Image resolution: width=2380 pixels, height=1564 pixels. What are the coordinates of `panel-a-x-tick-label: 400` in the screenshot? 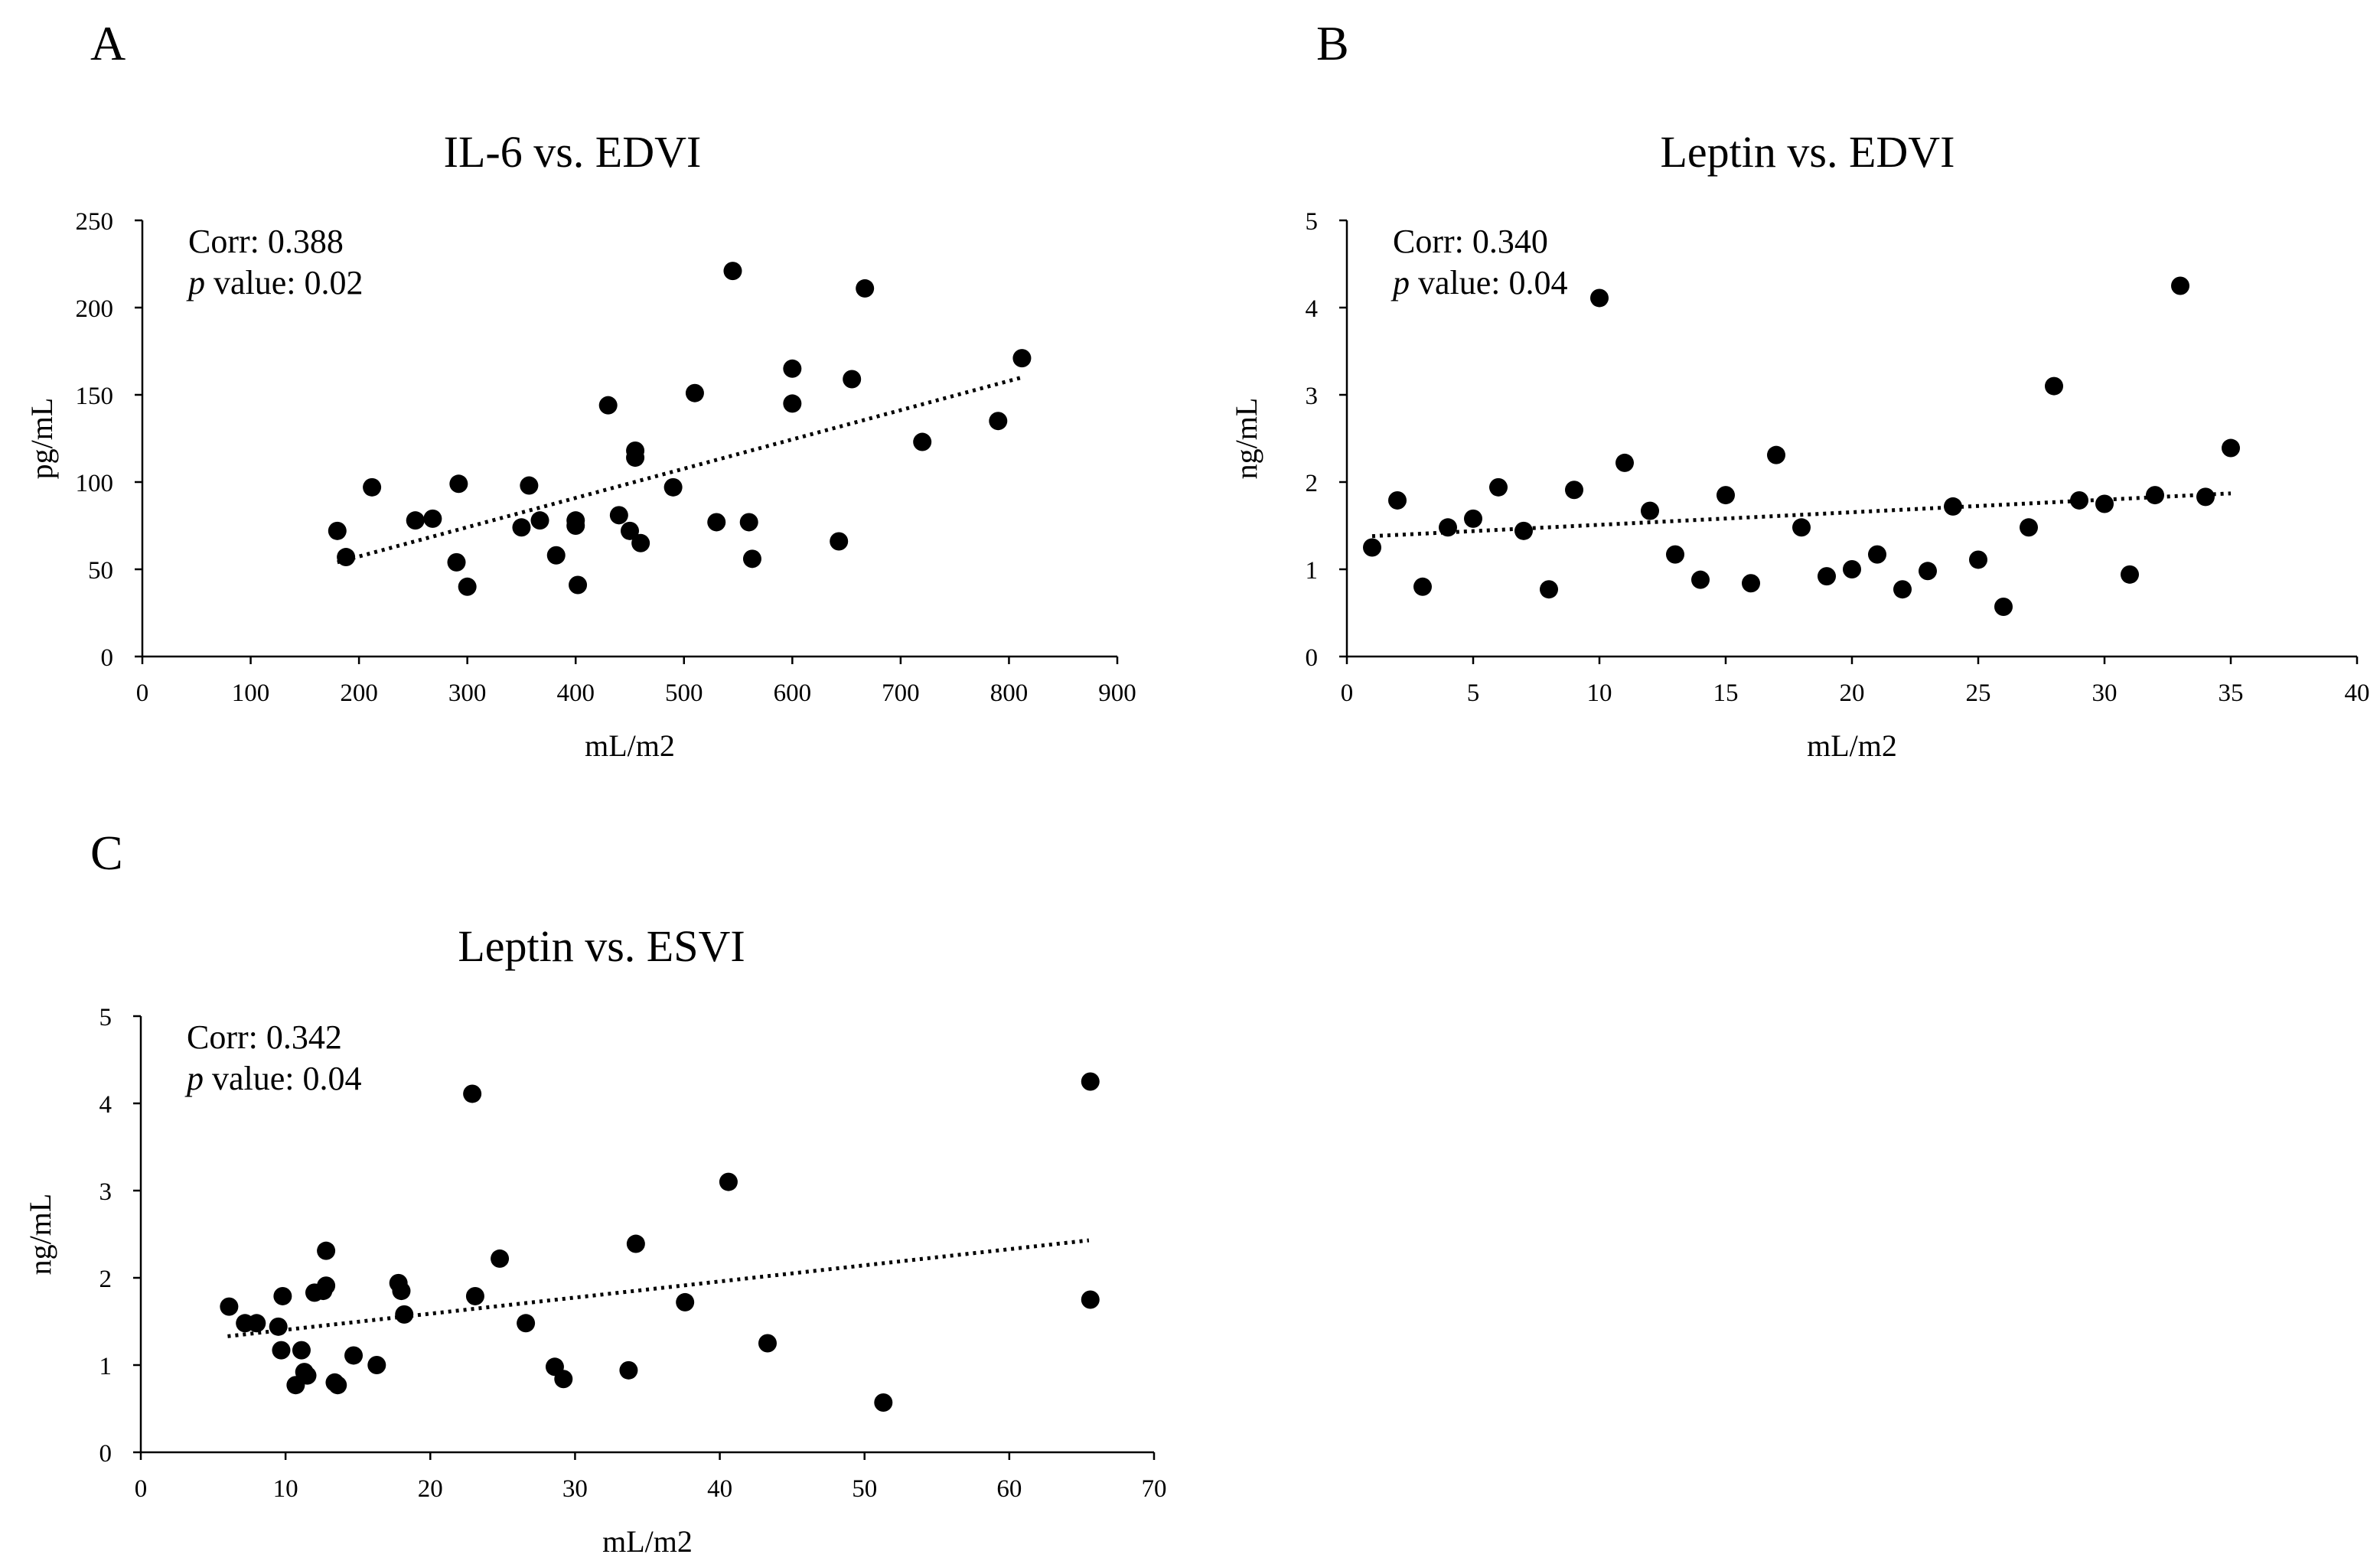 It's located at (575, 693).